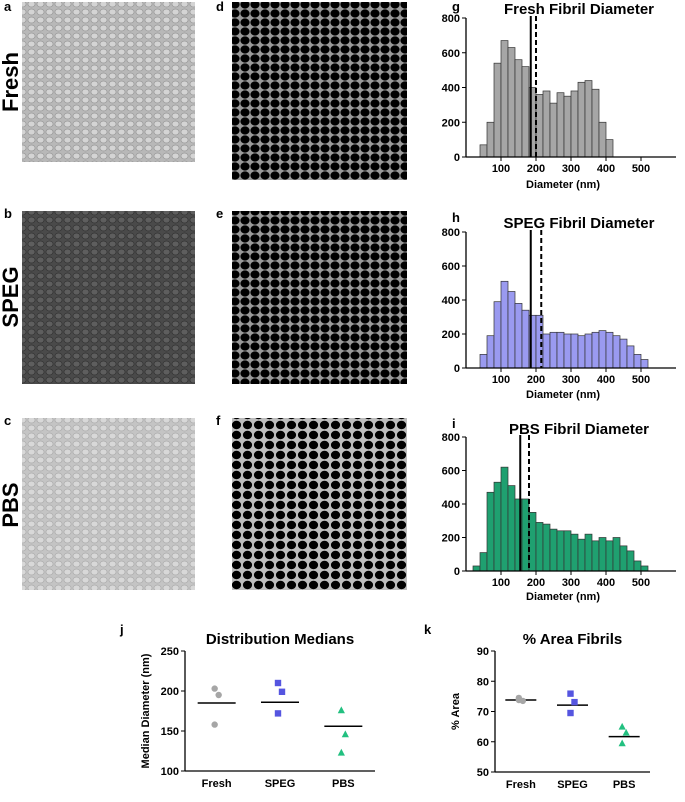 The height and width of the screenshot is (802, 685). What do you see at coordinates (219, 213) in the screenshot?
I see `panel-label: e` at bounding box center [219, 213].